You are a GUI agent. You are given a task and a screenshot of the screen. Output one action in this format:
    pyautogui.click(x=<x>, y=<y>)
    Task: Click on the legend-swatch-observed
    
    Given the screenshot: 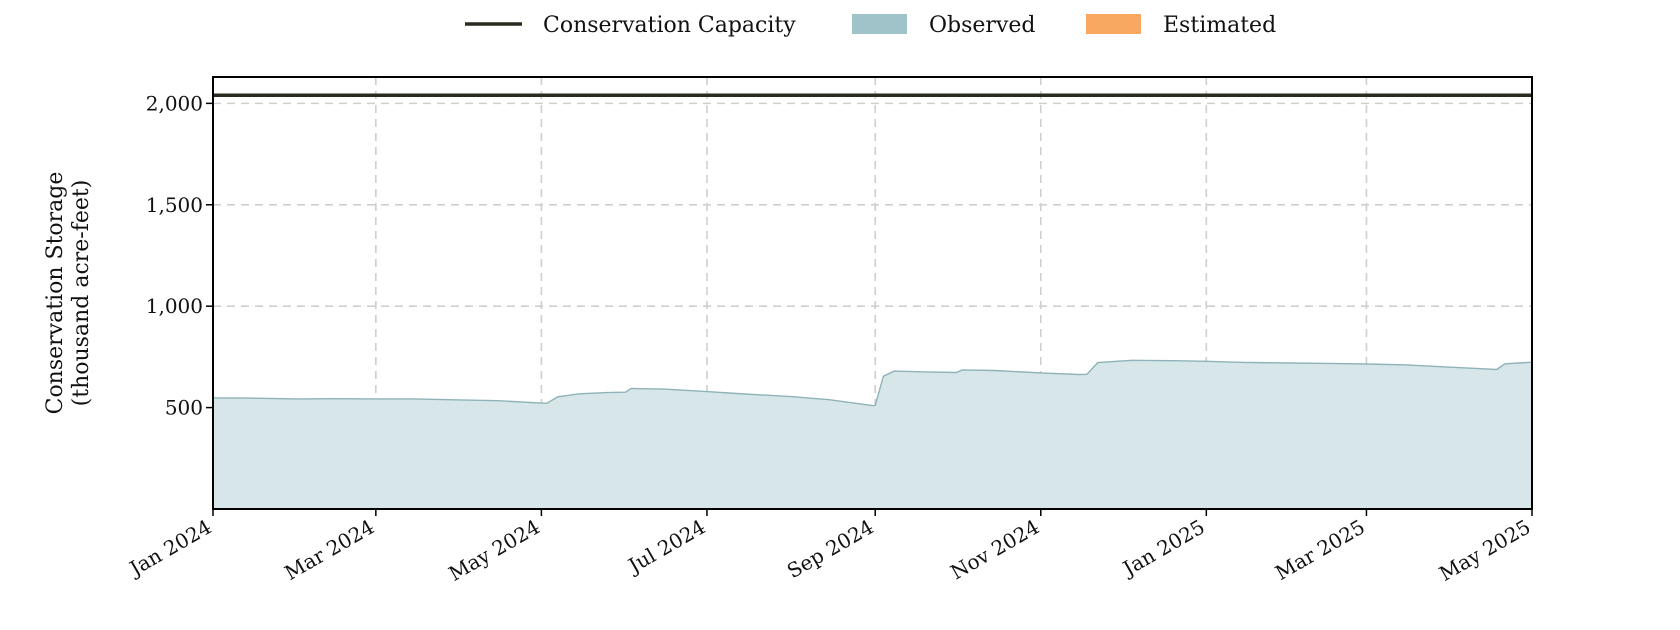 What is the action you would take?
    pyautogui.click(x=879, y=24)
    